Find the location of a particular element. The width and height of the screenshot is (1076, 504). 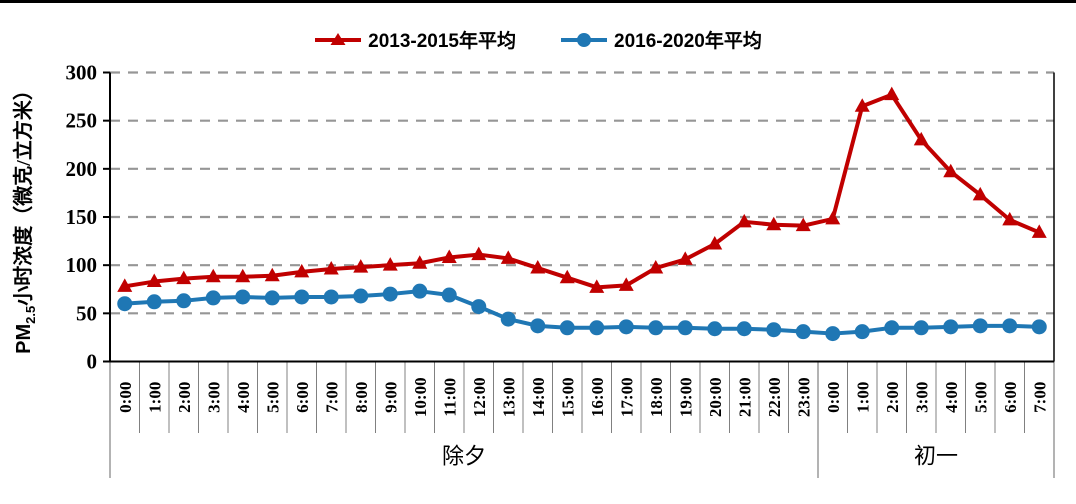

x-tick-label: 9:00 is located at coordinates (390, 397).